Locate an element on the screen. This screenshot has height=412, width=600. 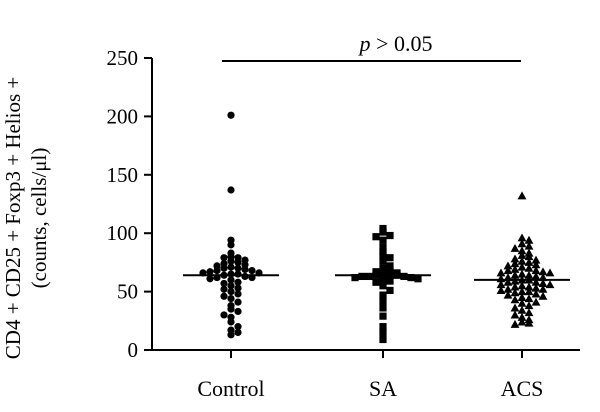
y-tick-label: 250 is located at coordinates (123, 58).